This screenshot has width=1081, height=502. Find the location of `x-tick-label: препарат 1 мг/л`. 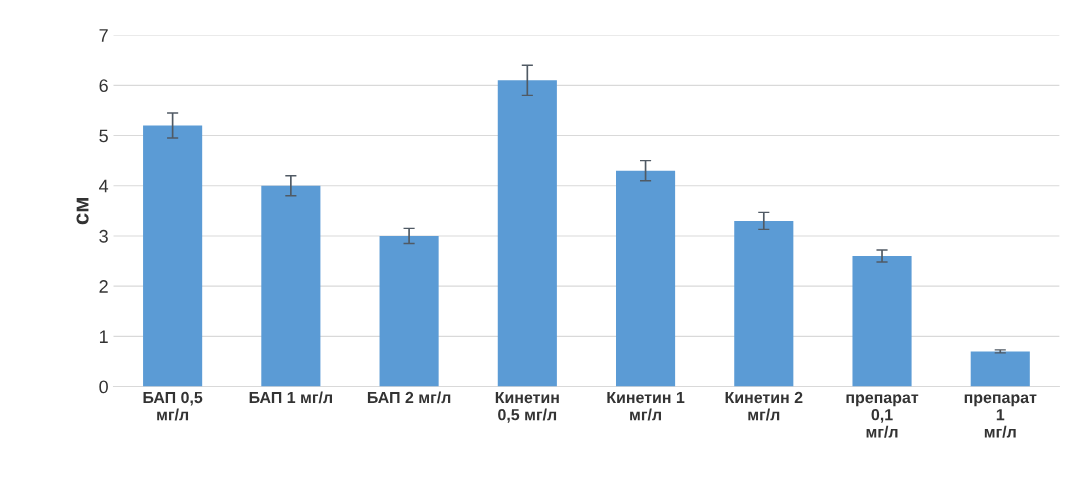

x-tick-label: препарат 1 мг/л is located at coordinates (1000, 416).